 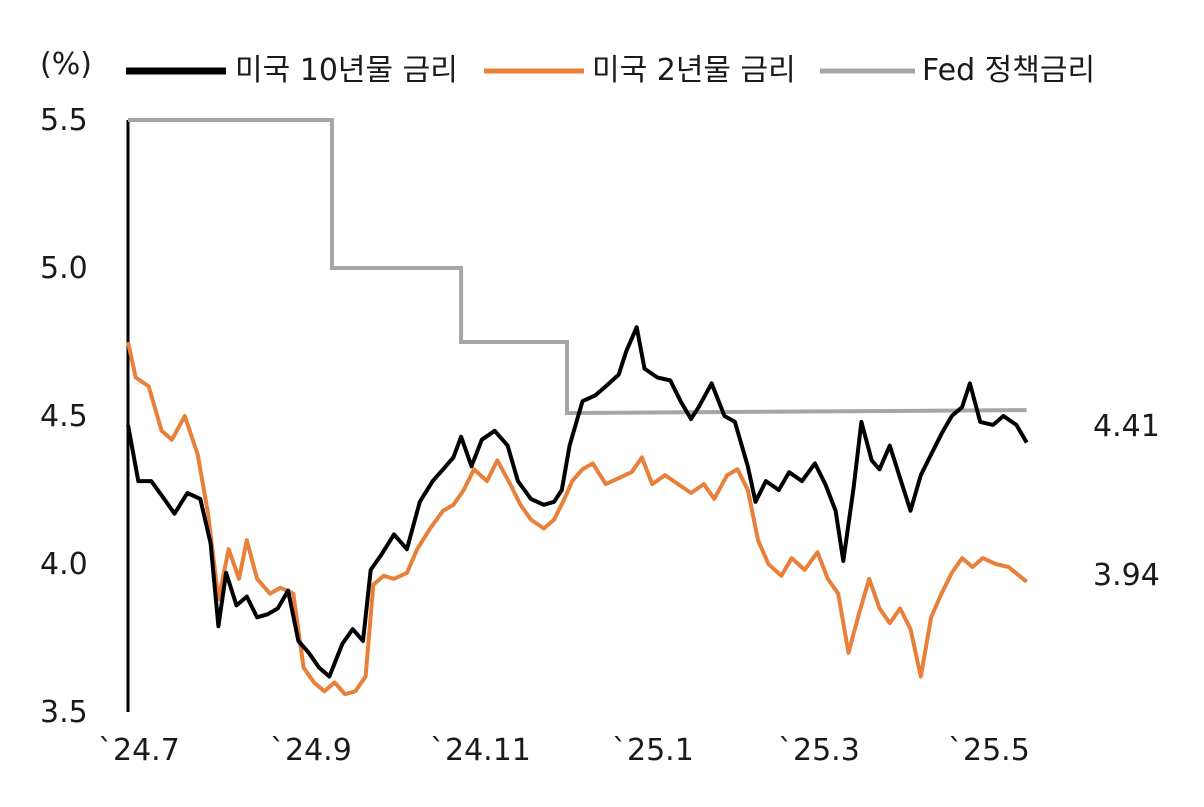 I want to click on legend-label-2y: 미국 2년물 금리, so click(x=694, y=70).